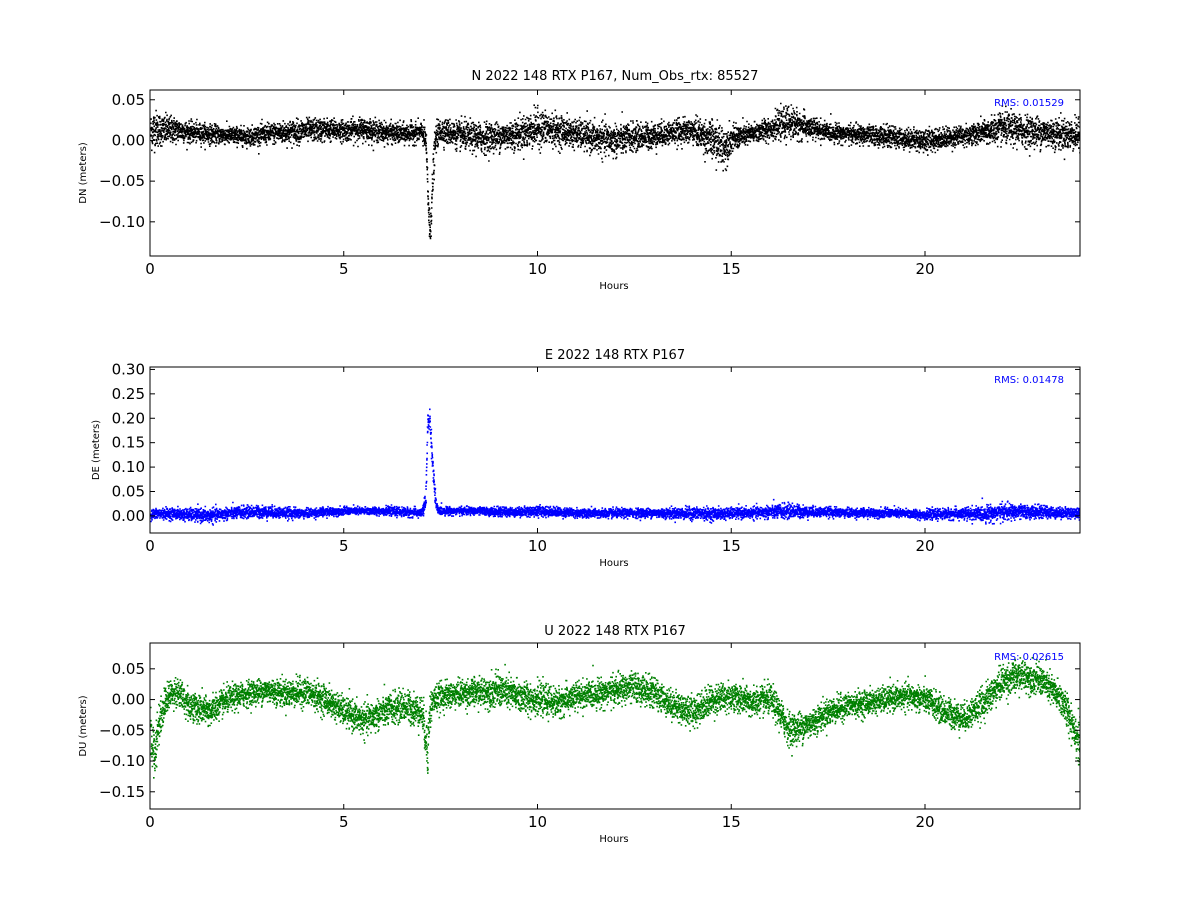  I want to click on y-tick-label: 0.10, so click(128, 467).